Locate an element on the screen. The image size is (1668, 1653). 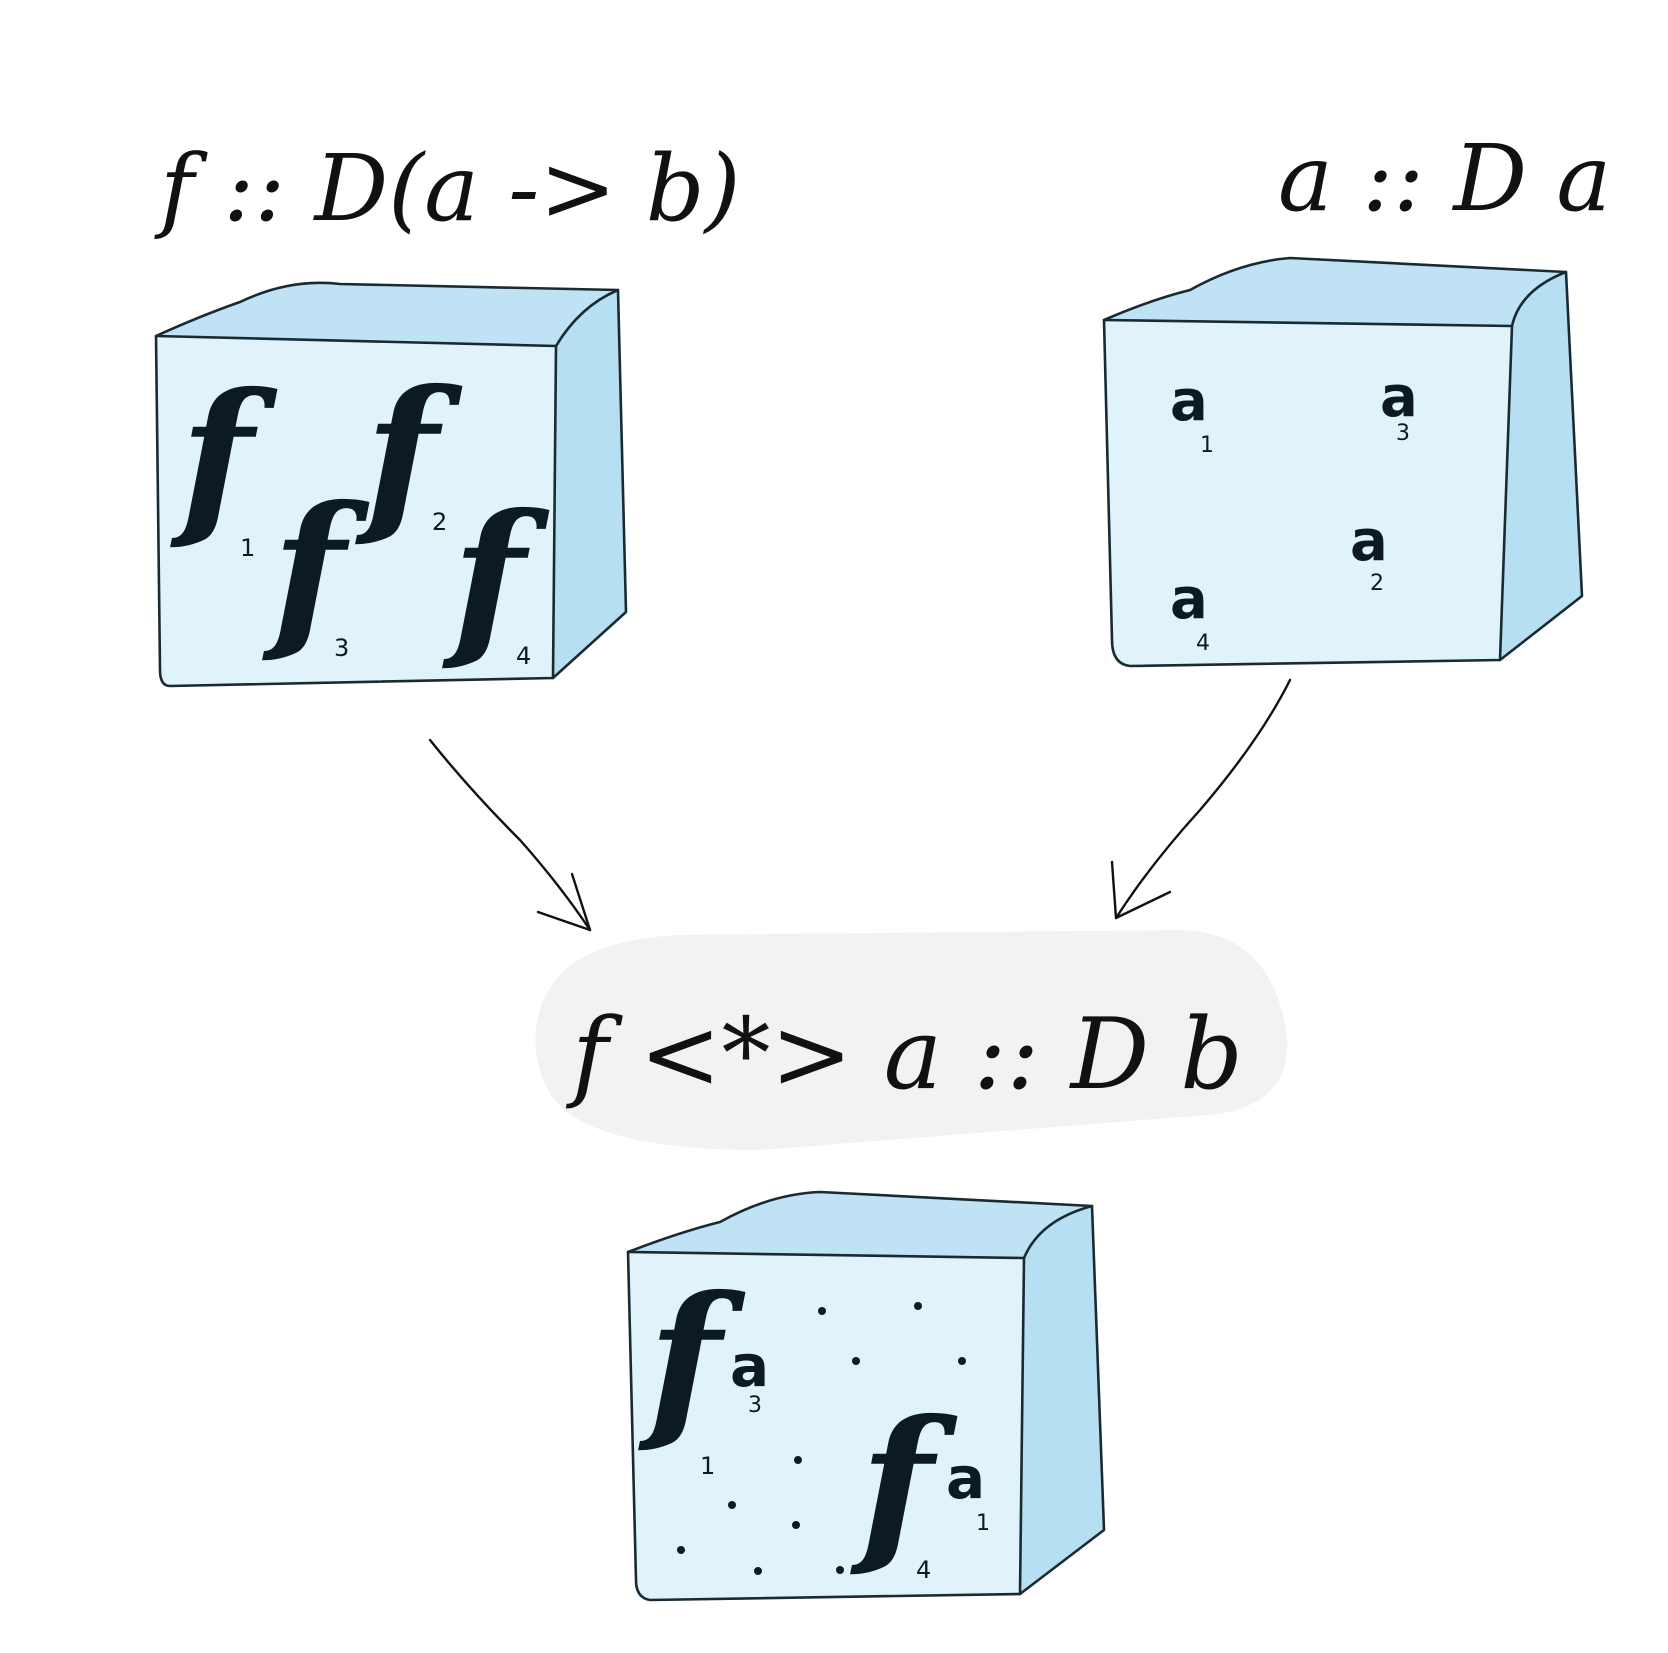
a-type-label: a :: D a is located at coordinates (1444, 178).